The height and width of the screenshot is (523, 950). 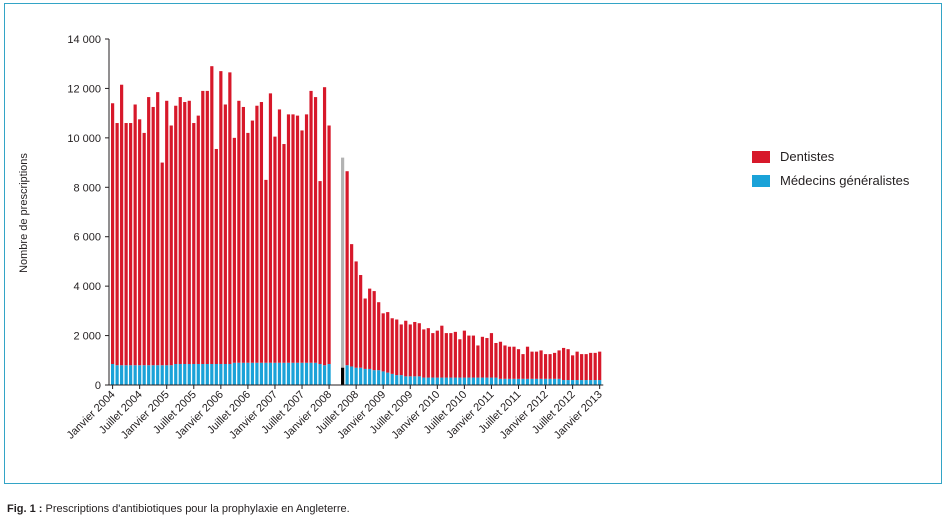 I want to click on legend-swatch-medecins, so click(x=761, y=181).